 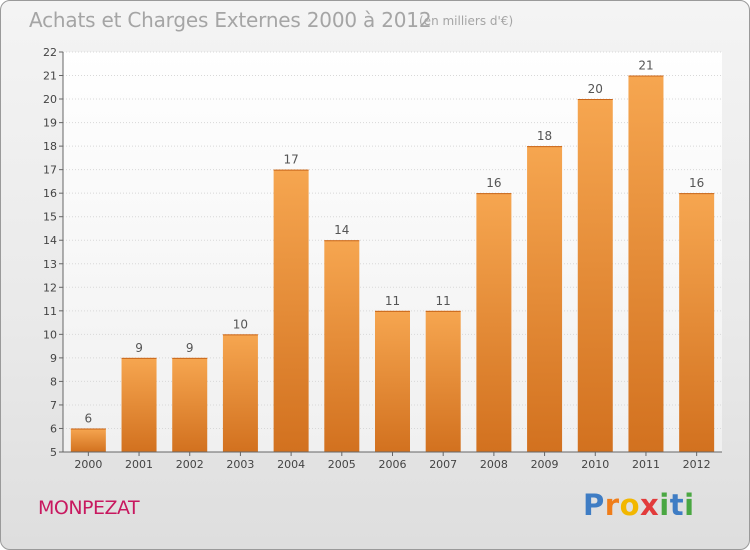 What do you see at coordinates (50, 311) in the screenshot?
I see `y-tick-label: 11` at bounding box center [50, 311].